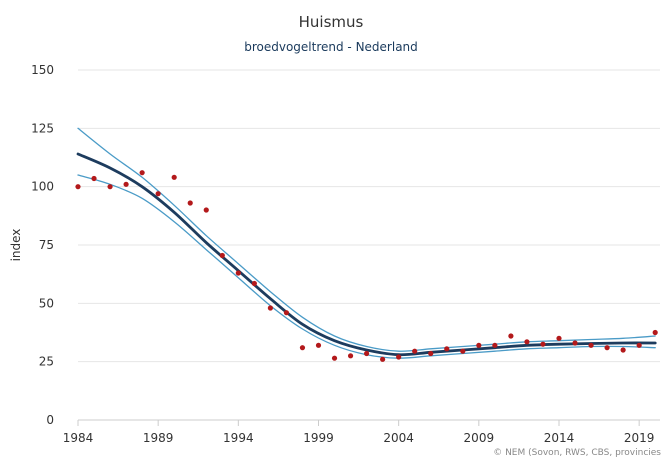  I want to click on chart-title: Huismus, so click(331, 22).